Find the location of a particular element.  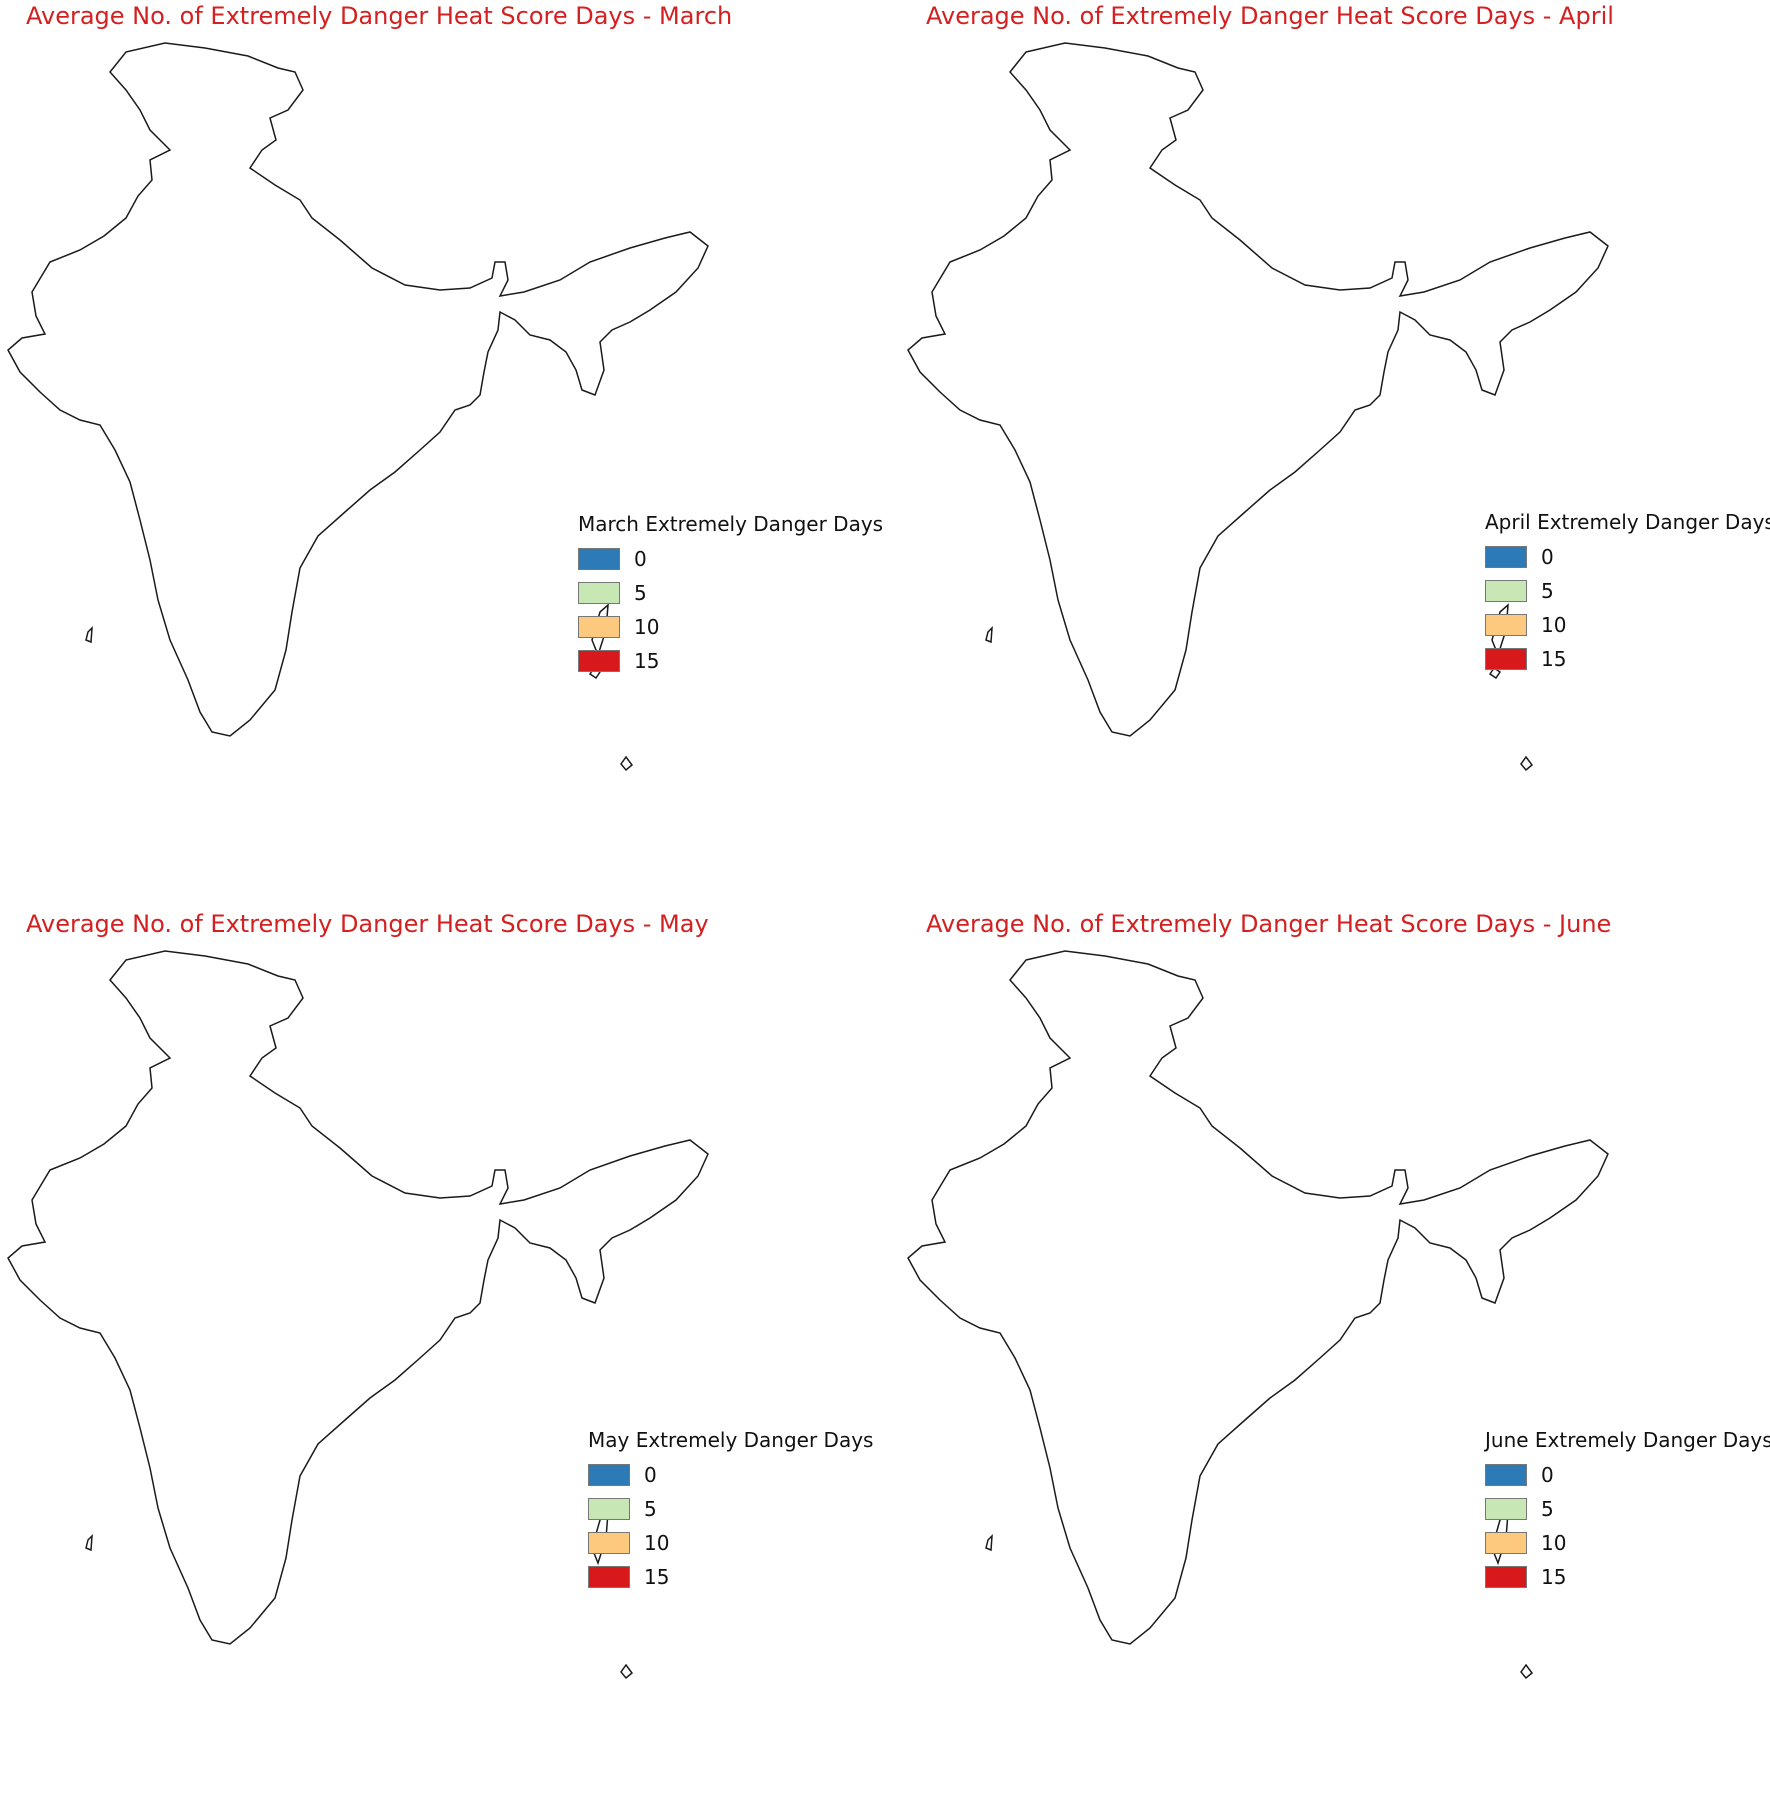

legend-title: April Extremely Danger Days is located at coordinates (1627, 522).